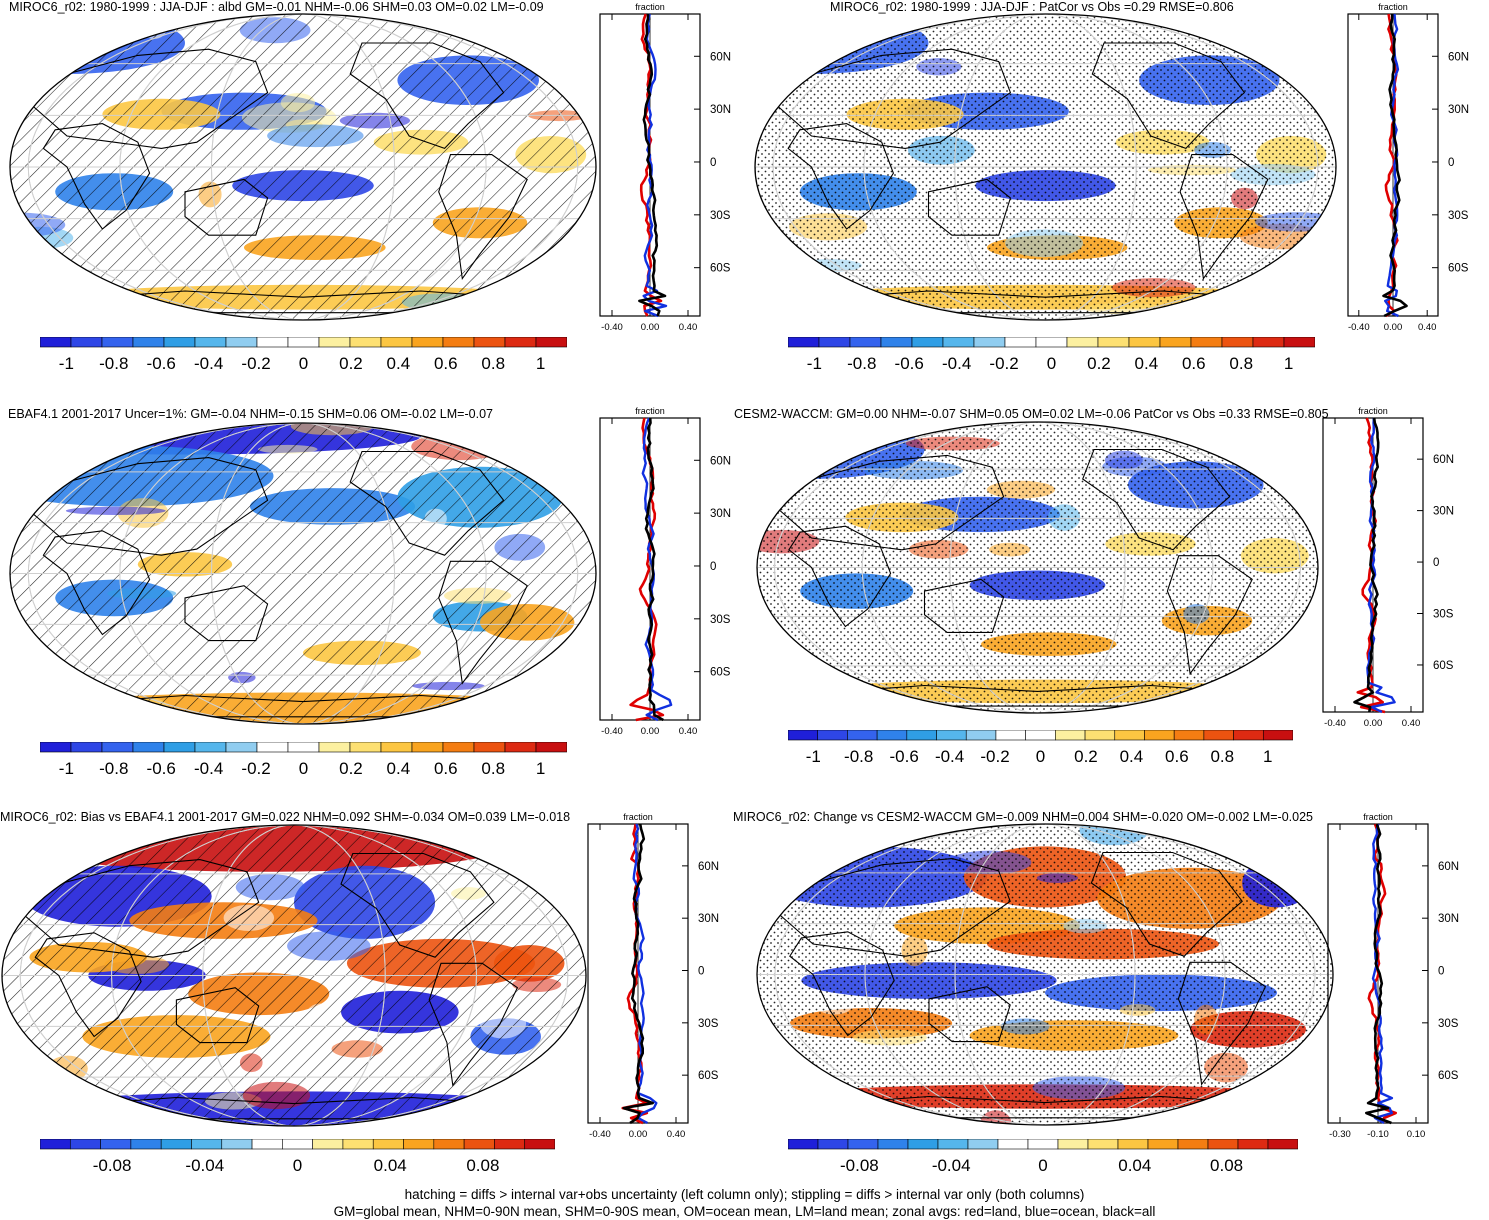  What do you see at coordinates (390, 1165) in the screenshot?
I see `colorbar-tick-label: 0.04` at bounding box center [390, 1165].